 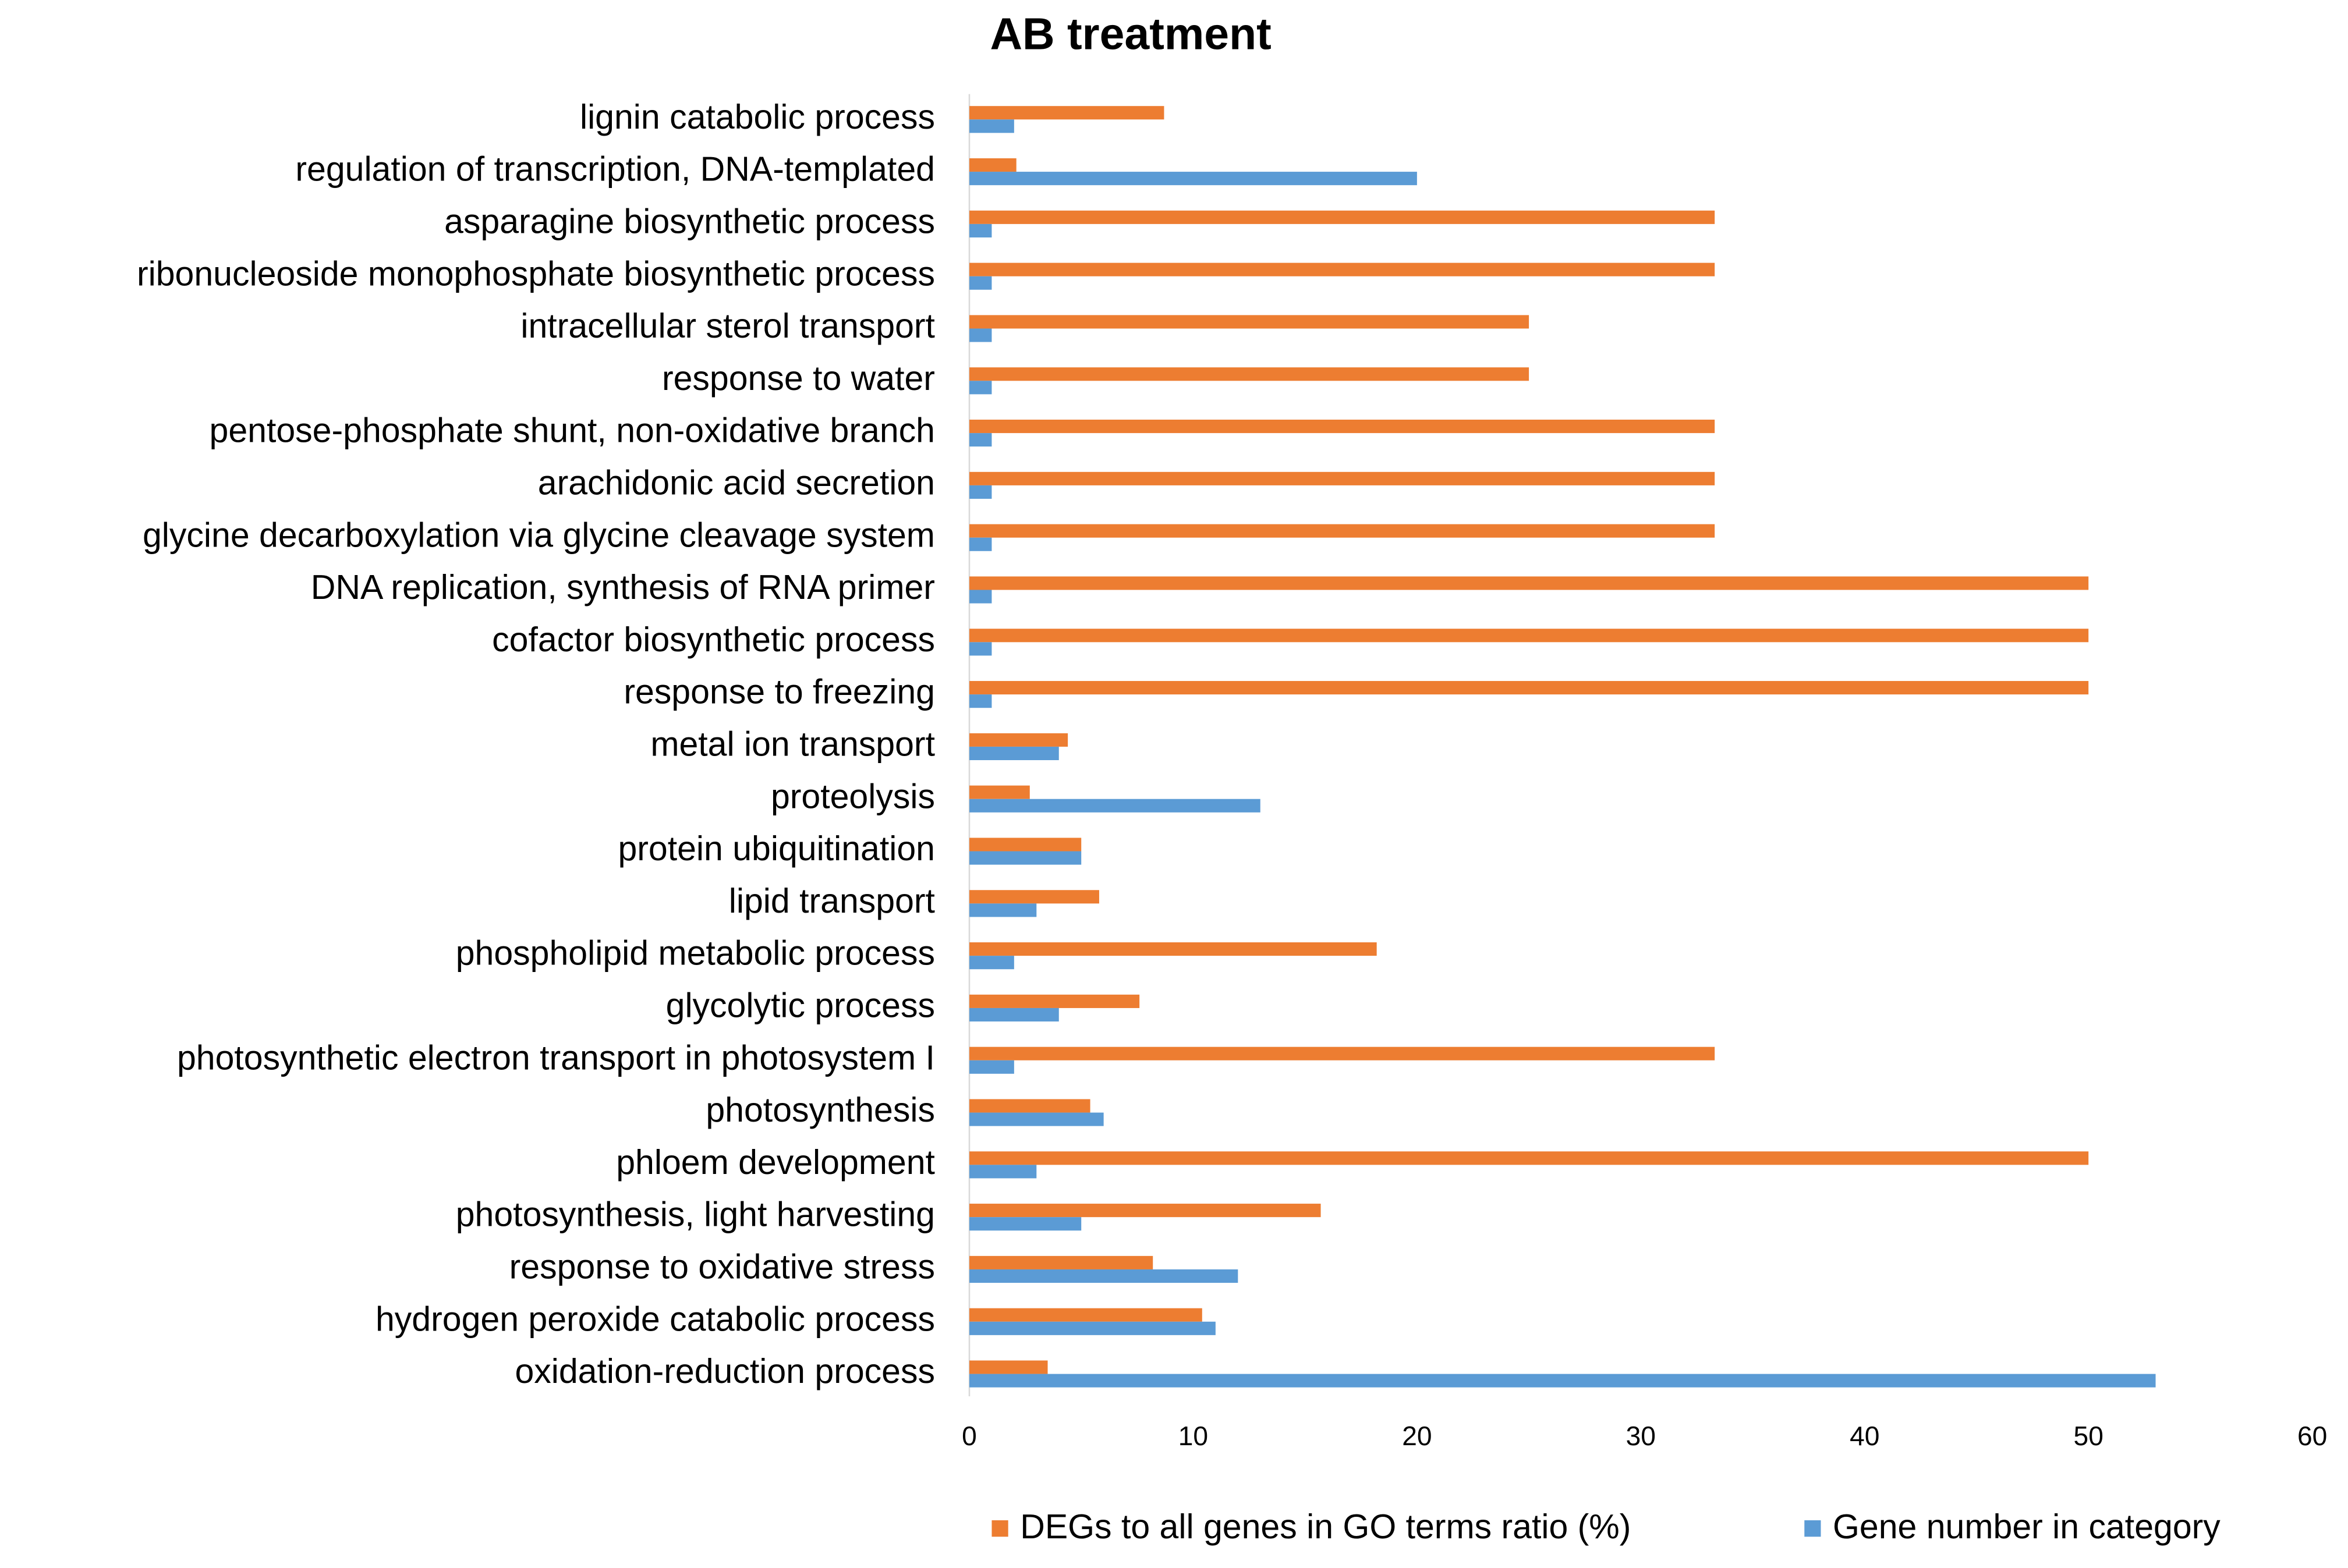 What do you see at coordinates (737, 482) in the screenshot?
I see `y-tick-label: arachidonic acid secretion` at bounding box center [737, 482].